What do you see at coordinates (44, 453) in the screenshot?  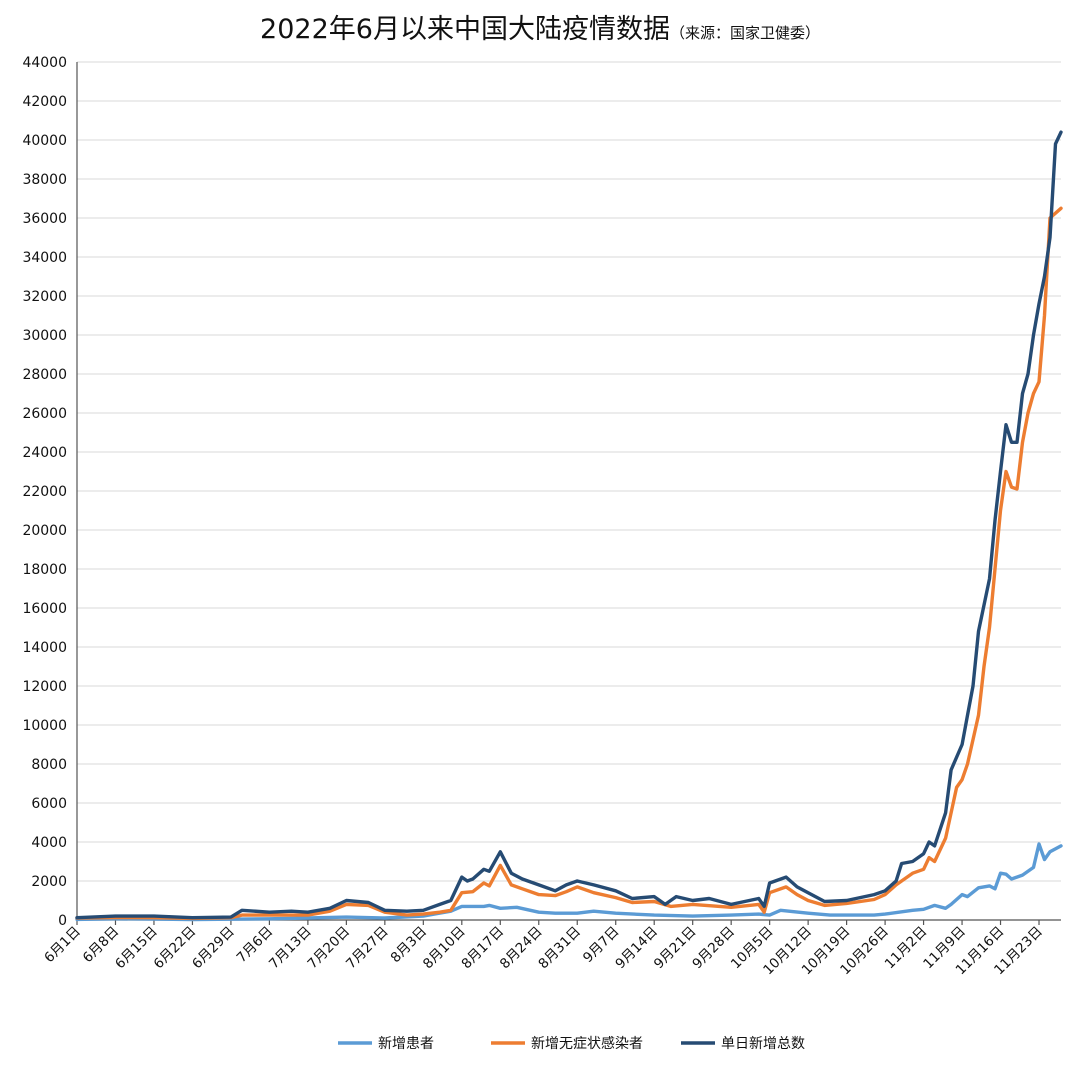 I see `y-tick-label: 24000` at bounding box center [44, 453].